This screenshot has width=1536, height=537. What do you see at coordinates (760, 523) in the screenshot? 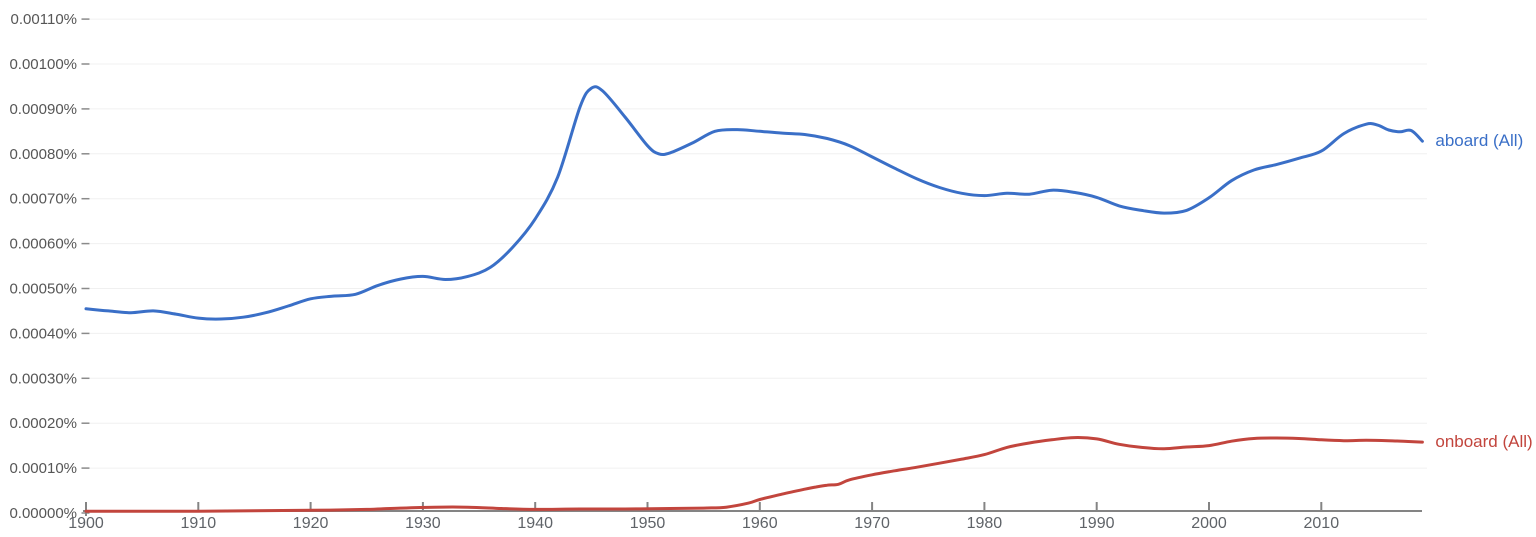
I see `x-axis-label: 1960` at bounding box center [760, 523].